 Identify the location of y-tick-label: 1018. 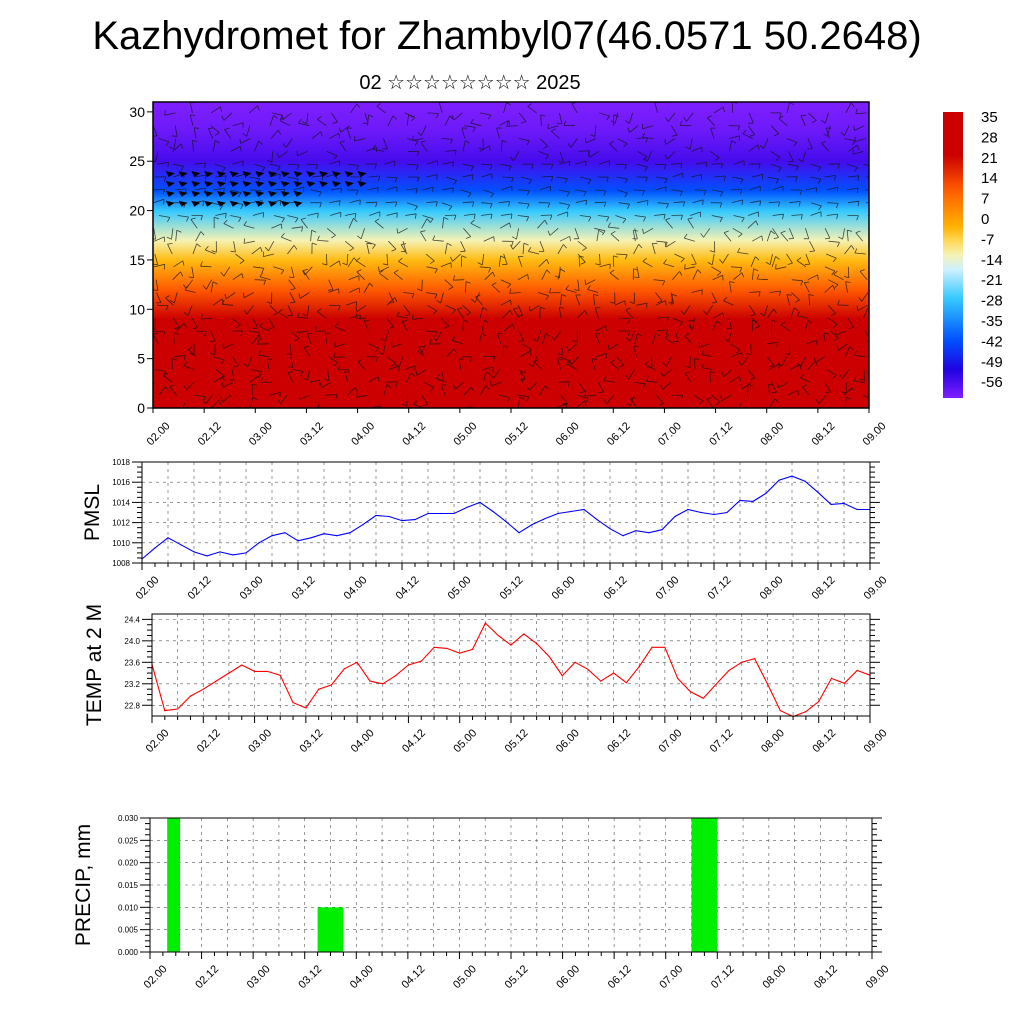
(121, 462).